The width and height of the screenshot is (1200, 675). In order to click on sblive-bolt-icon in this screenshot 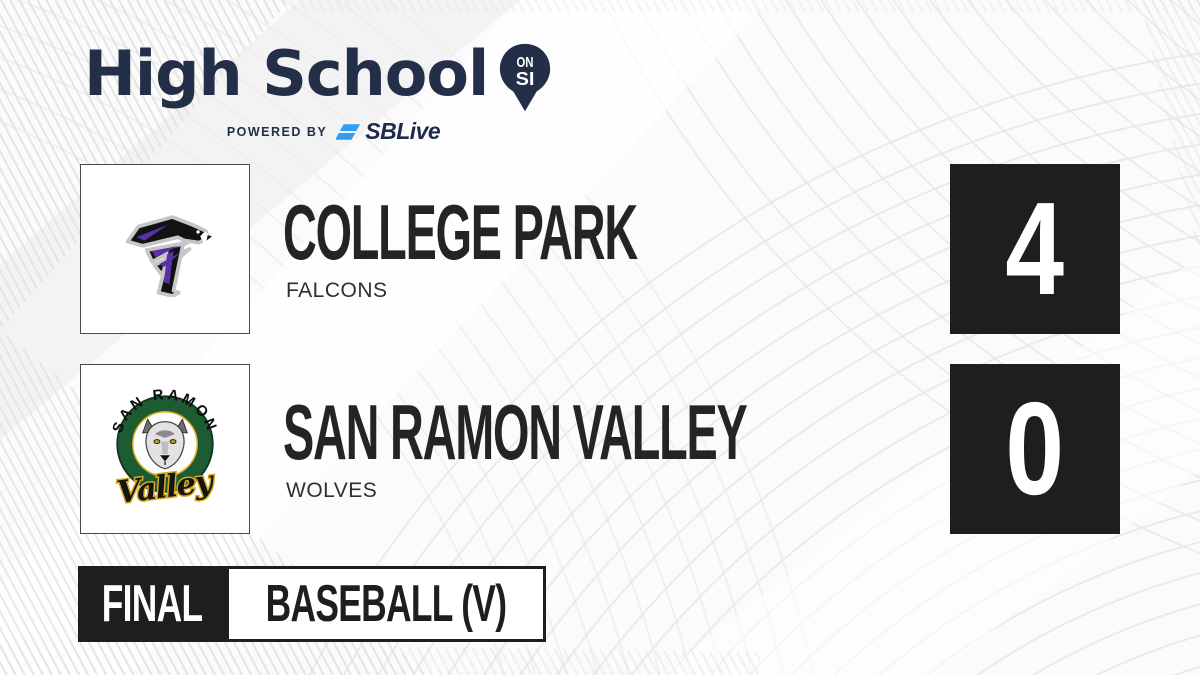, I will do `click(348, 131)`.